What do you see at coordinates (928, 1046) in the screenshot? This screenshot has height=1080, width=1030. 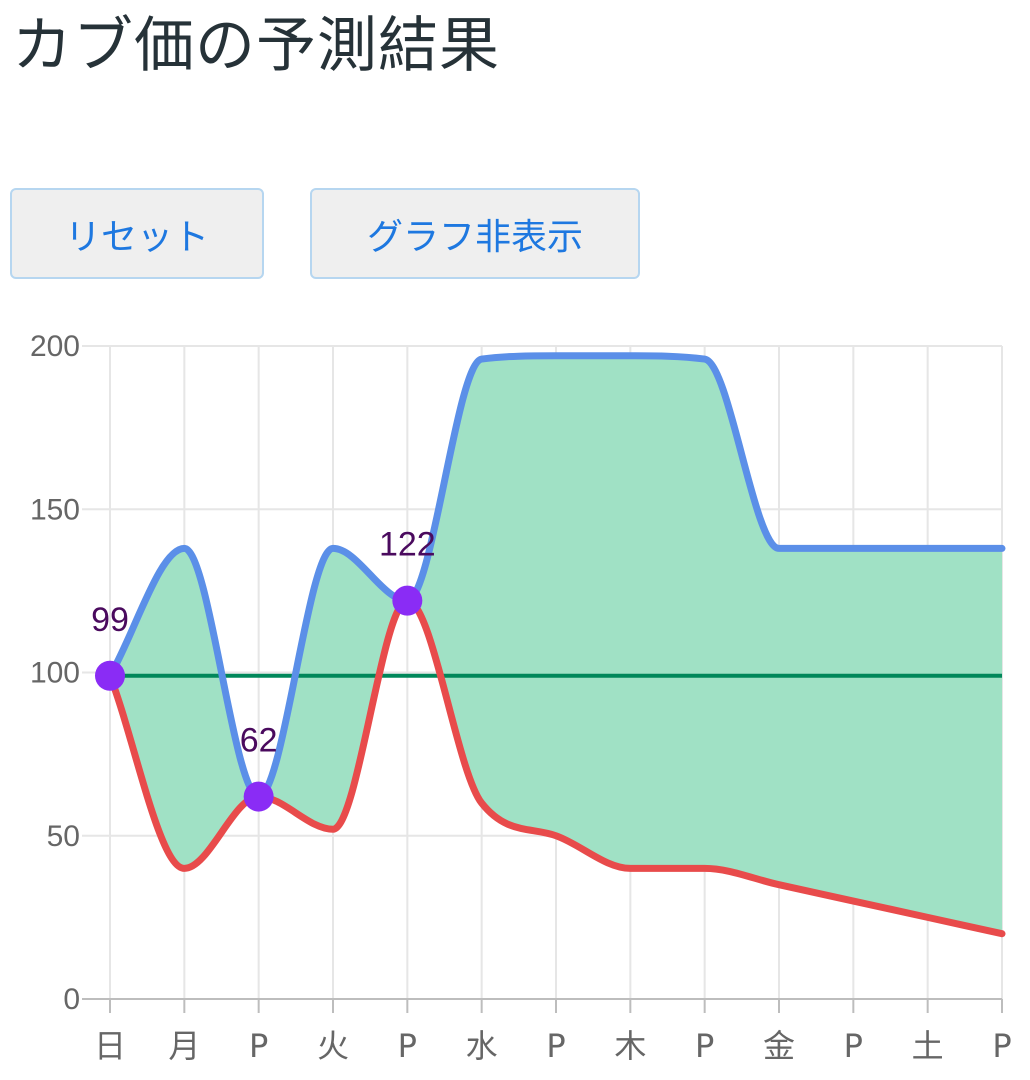 I see `x-tick-label: 土` at bounding box center [928, 1046].